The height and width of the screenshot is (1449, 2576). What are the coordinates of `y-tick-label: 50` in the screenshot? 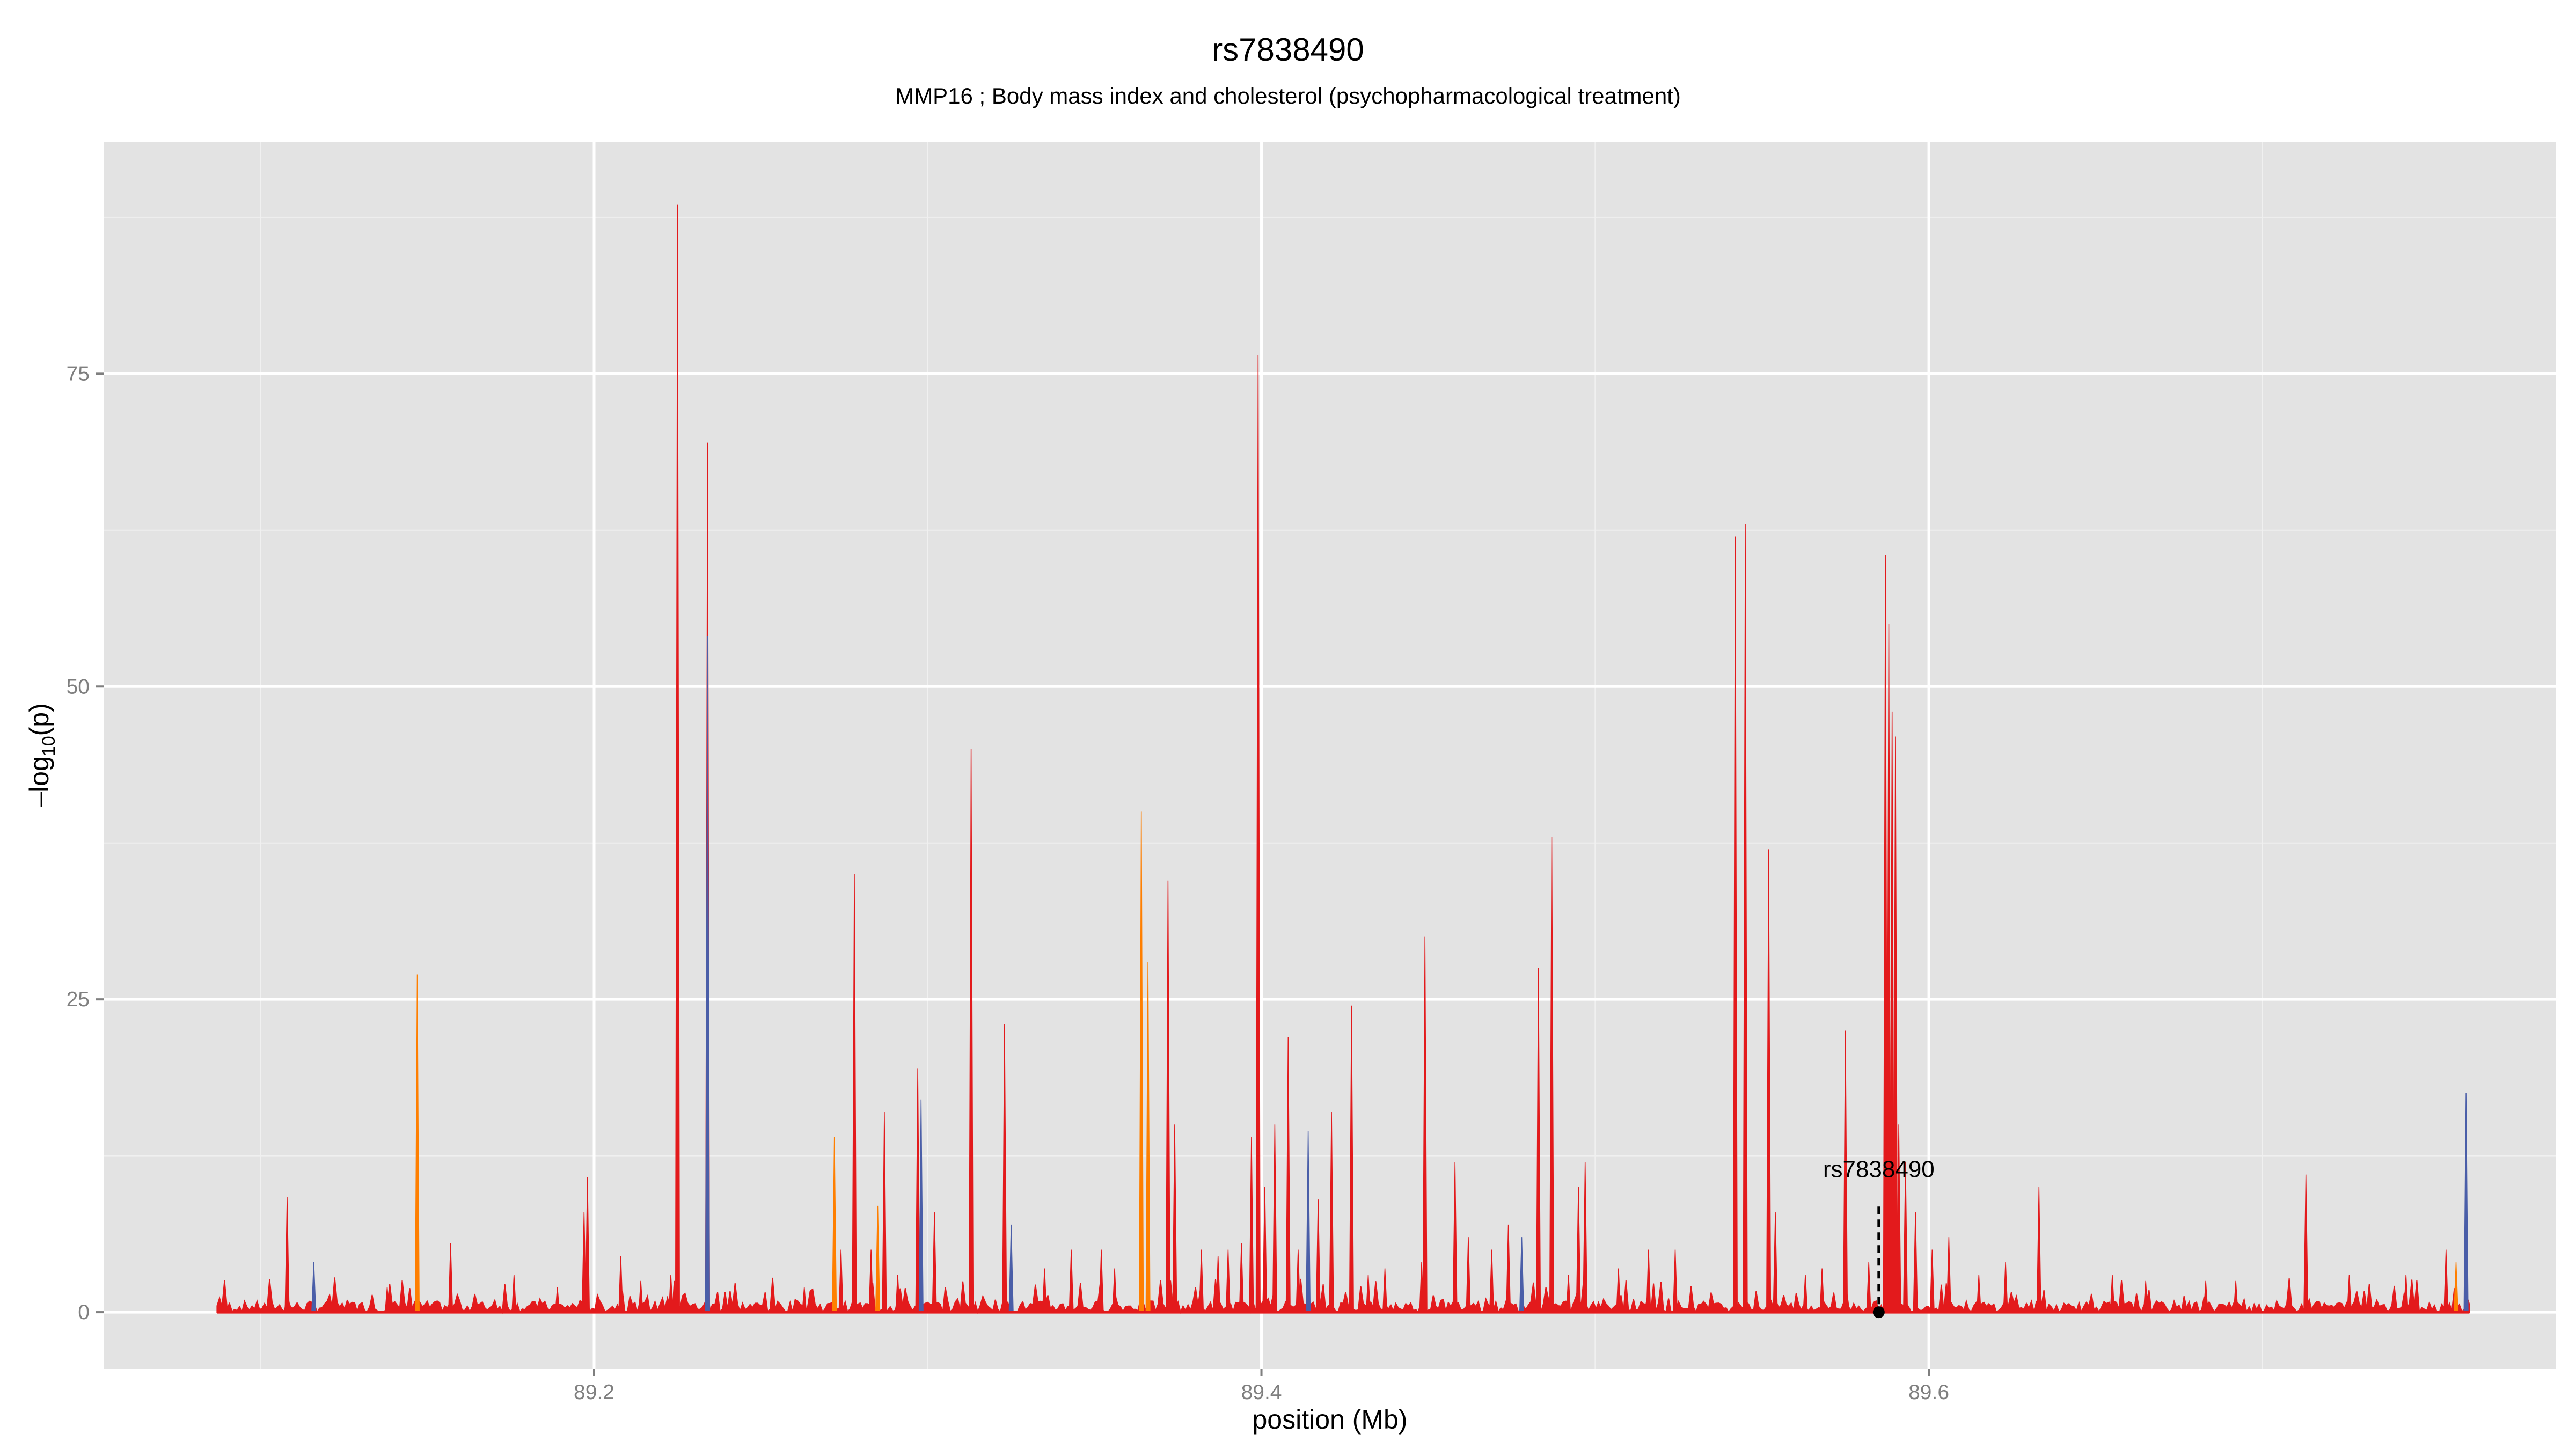 It's located at (78, 686).